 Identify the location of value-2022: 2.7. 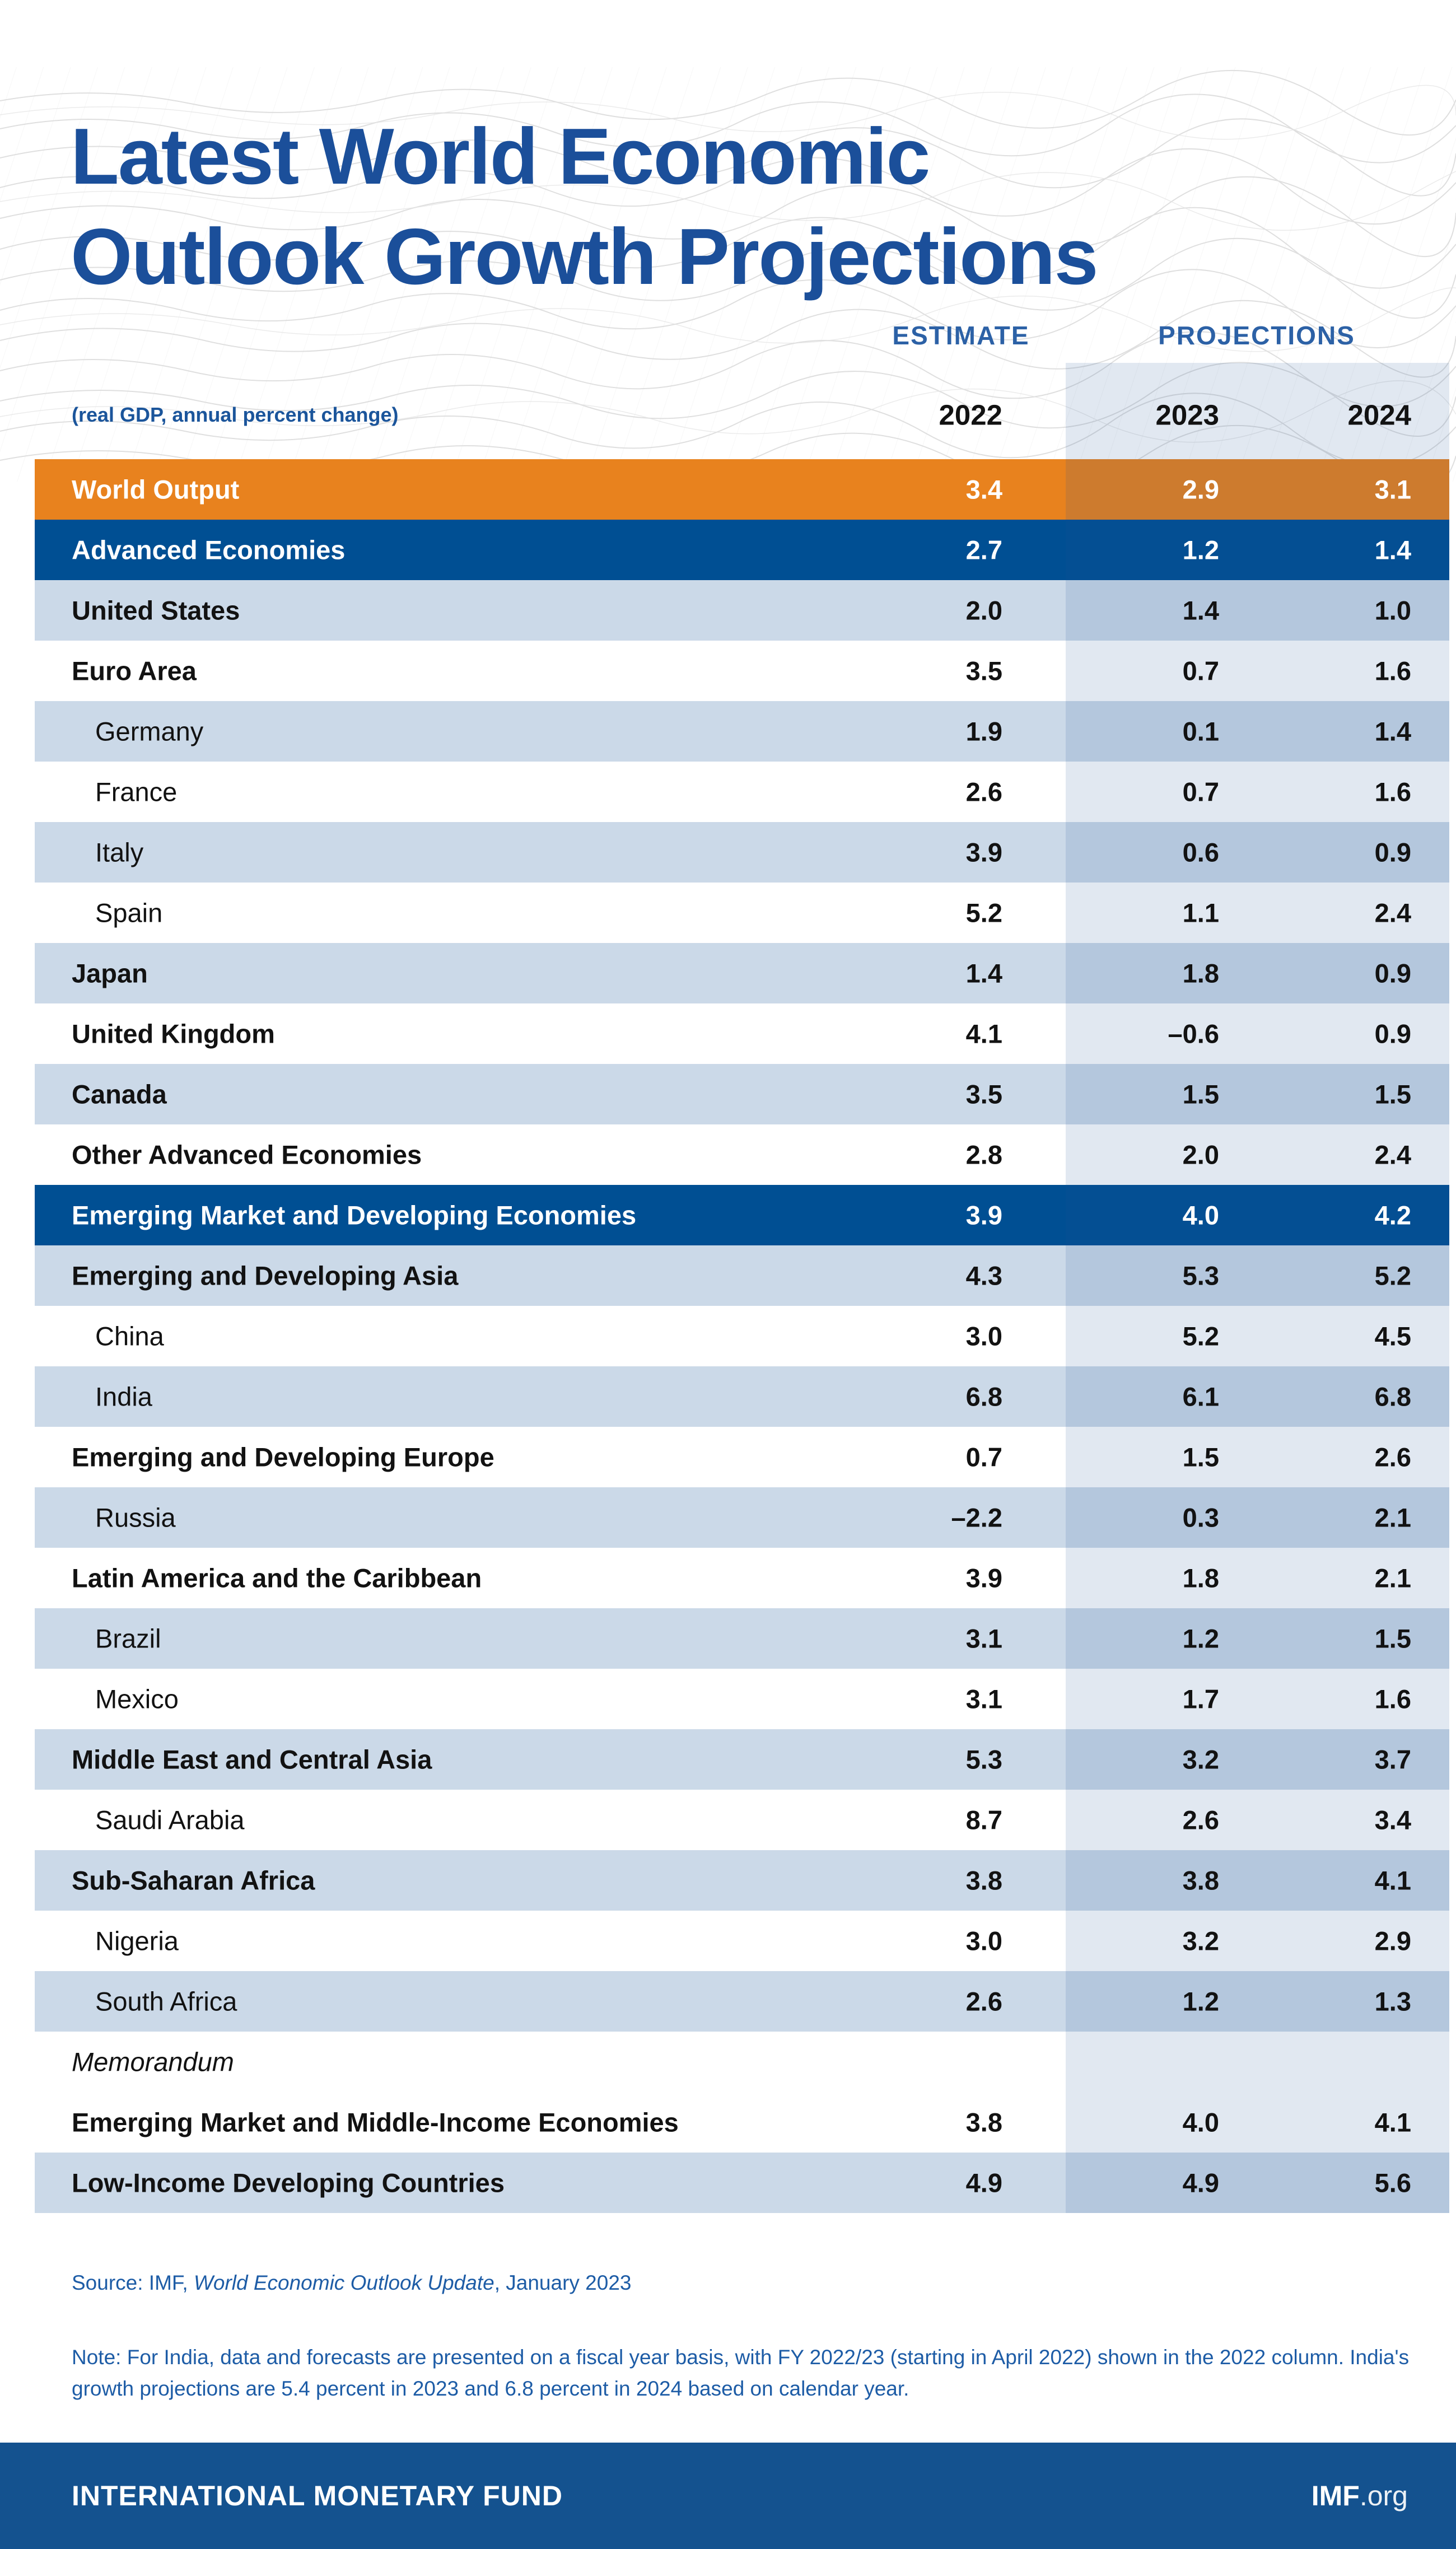
(984, 550).